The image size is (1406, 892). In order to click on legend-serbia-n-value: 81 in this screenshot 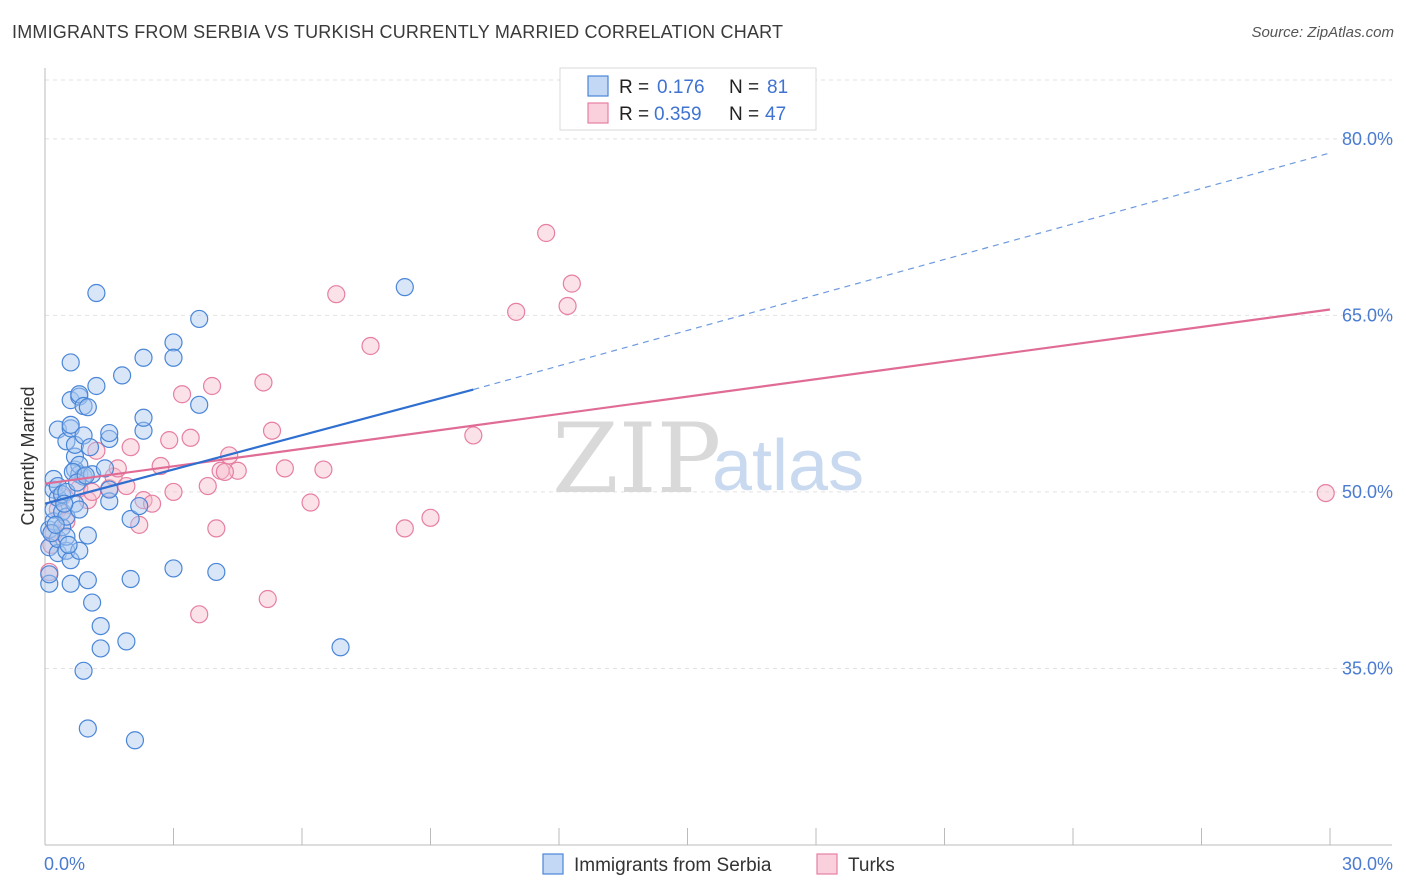, I will do `click(777, 87)`.